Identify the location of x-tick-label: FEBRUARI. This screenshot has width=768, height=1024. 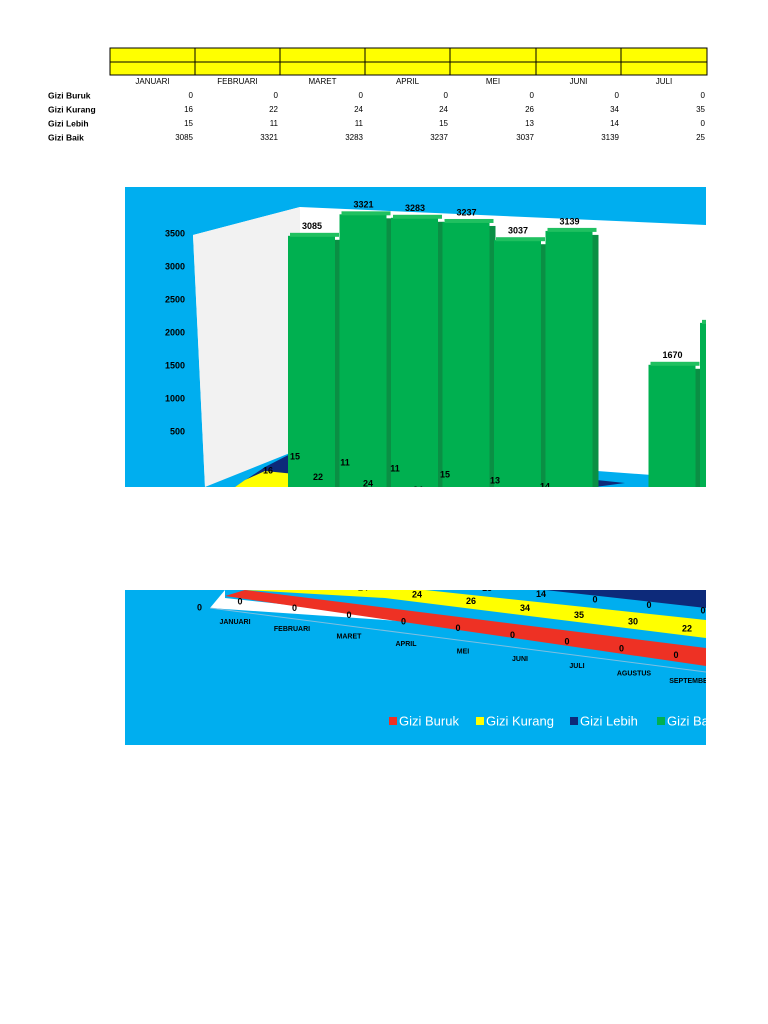
(292, 629).